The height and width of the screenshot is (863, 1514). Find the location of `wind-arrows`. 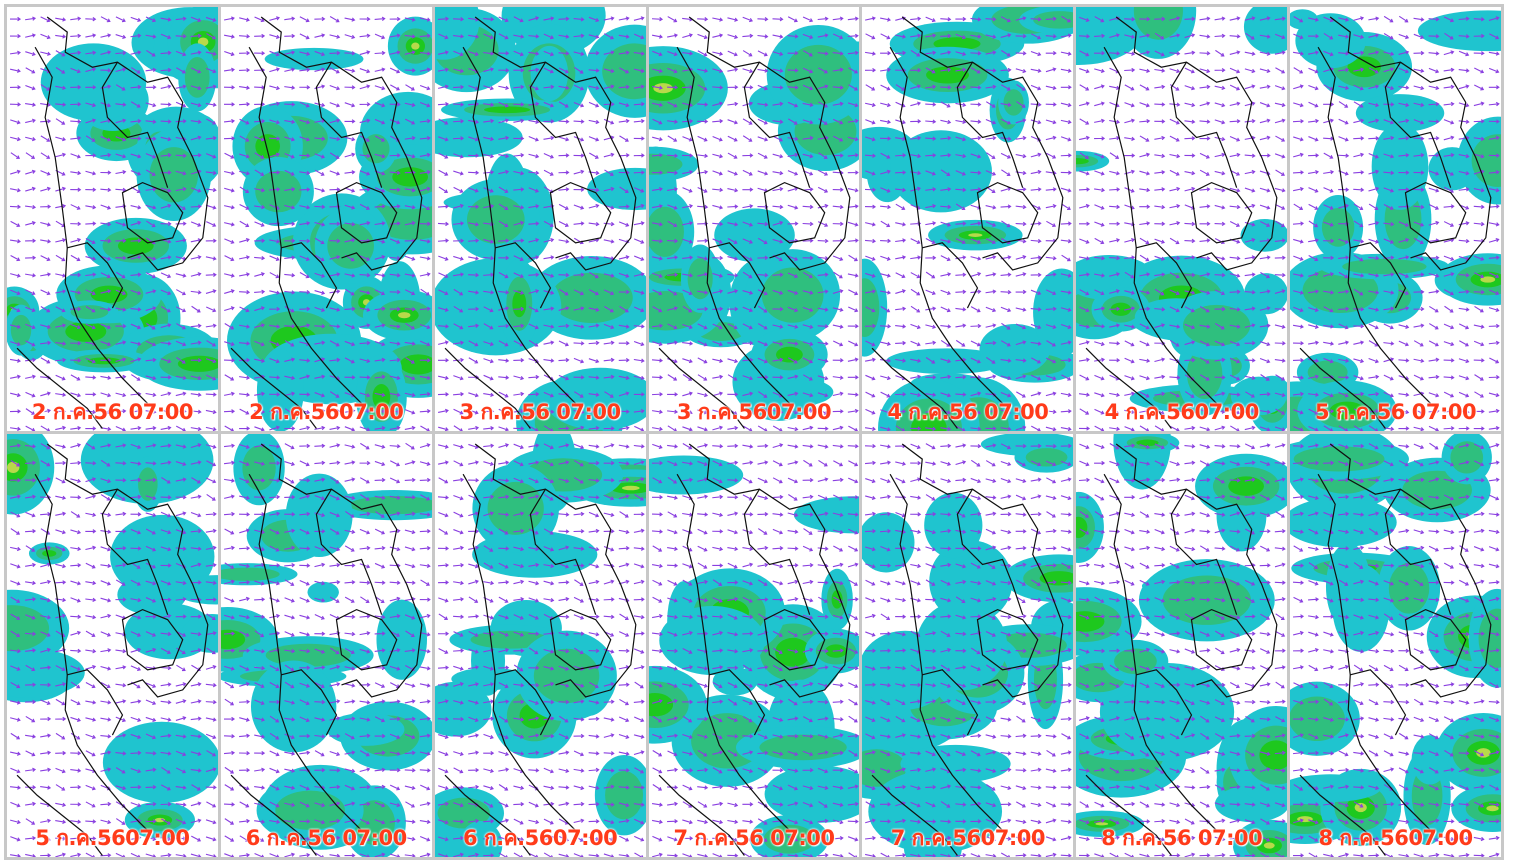

wind-arrows is located at coordinates (969, 223).